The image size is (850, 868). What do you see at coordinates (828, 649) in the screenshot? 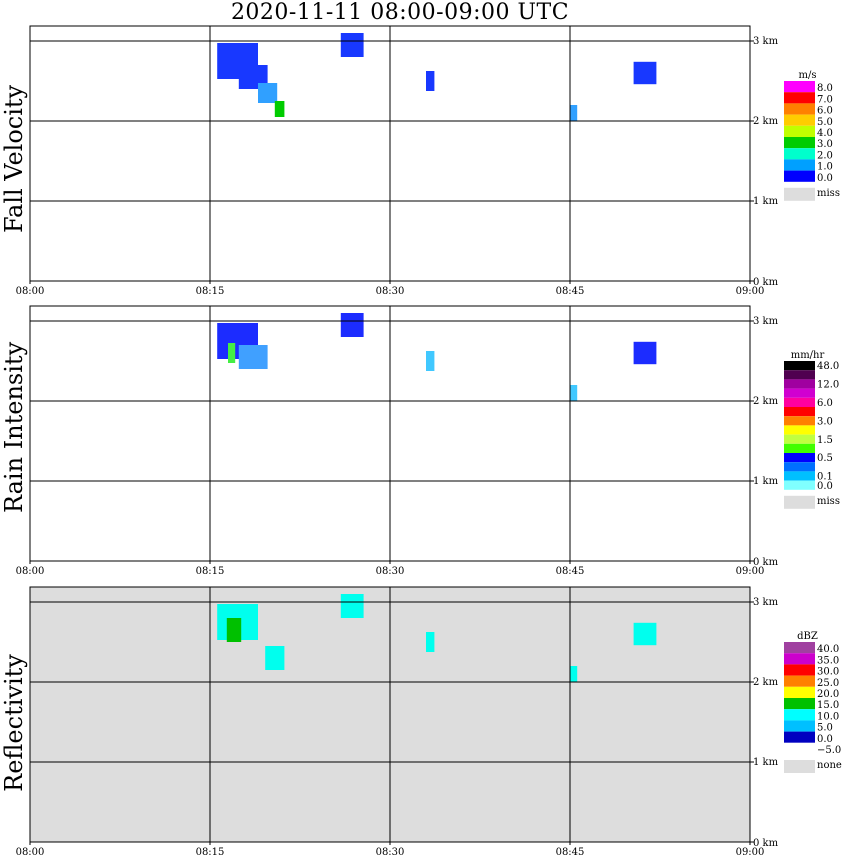
I see `legend-label: 40.0` at bounding box center [828, 649].